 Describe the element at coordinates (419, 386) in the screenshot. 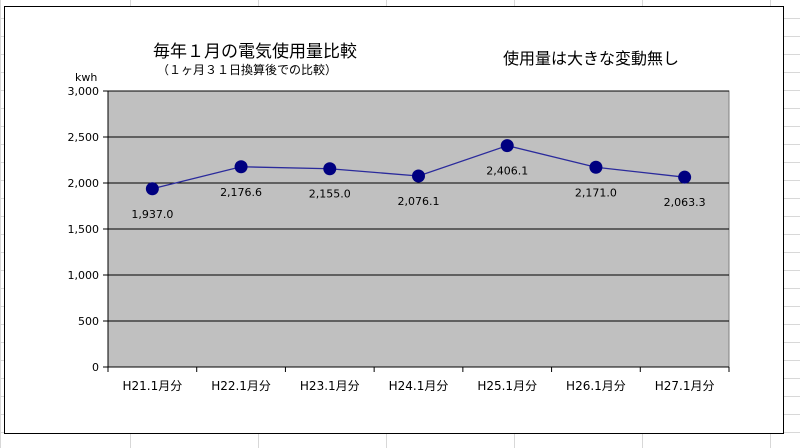

I see `x-tick-label: H24.1月分` at that location.